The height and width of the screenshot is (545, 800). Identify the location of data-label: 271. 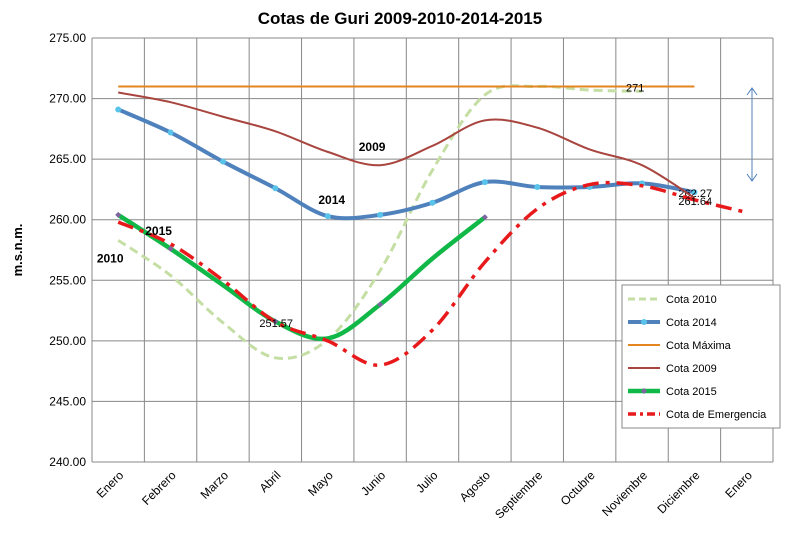
(635, 88).